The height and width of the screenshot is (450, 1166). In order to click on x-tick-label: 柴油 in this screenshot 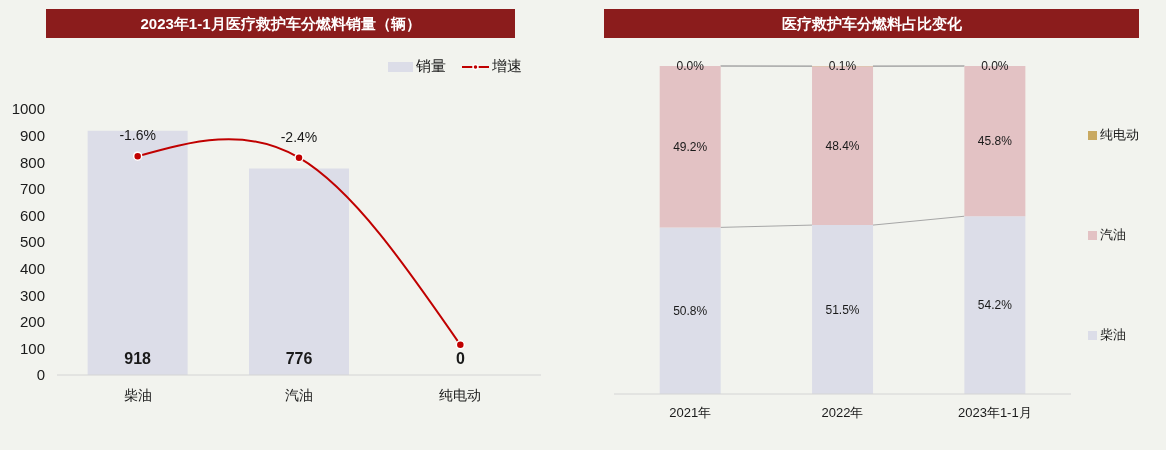, I will do `click(137, 394)`.